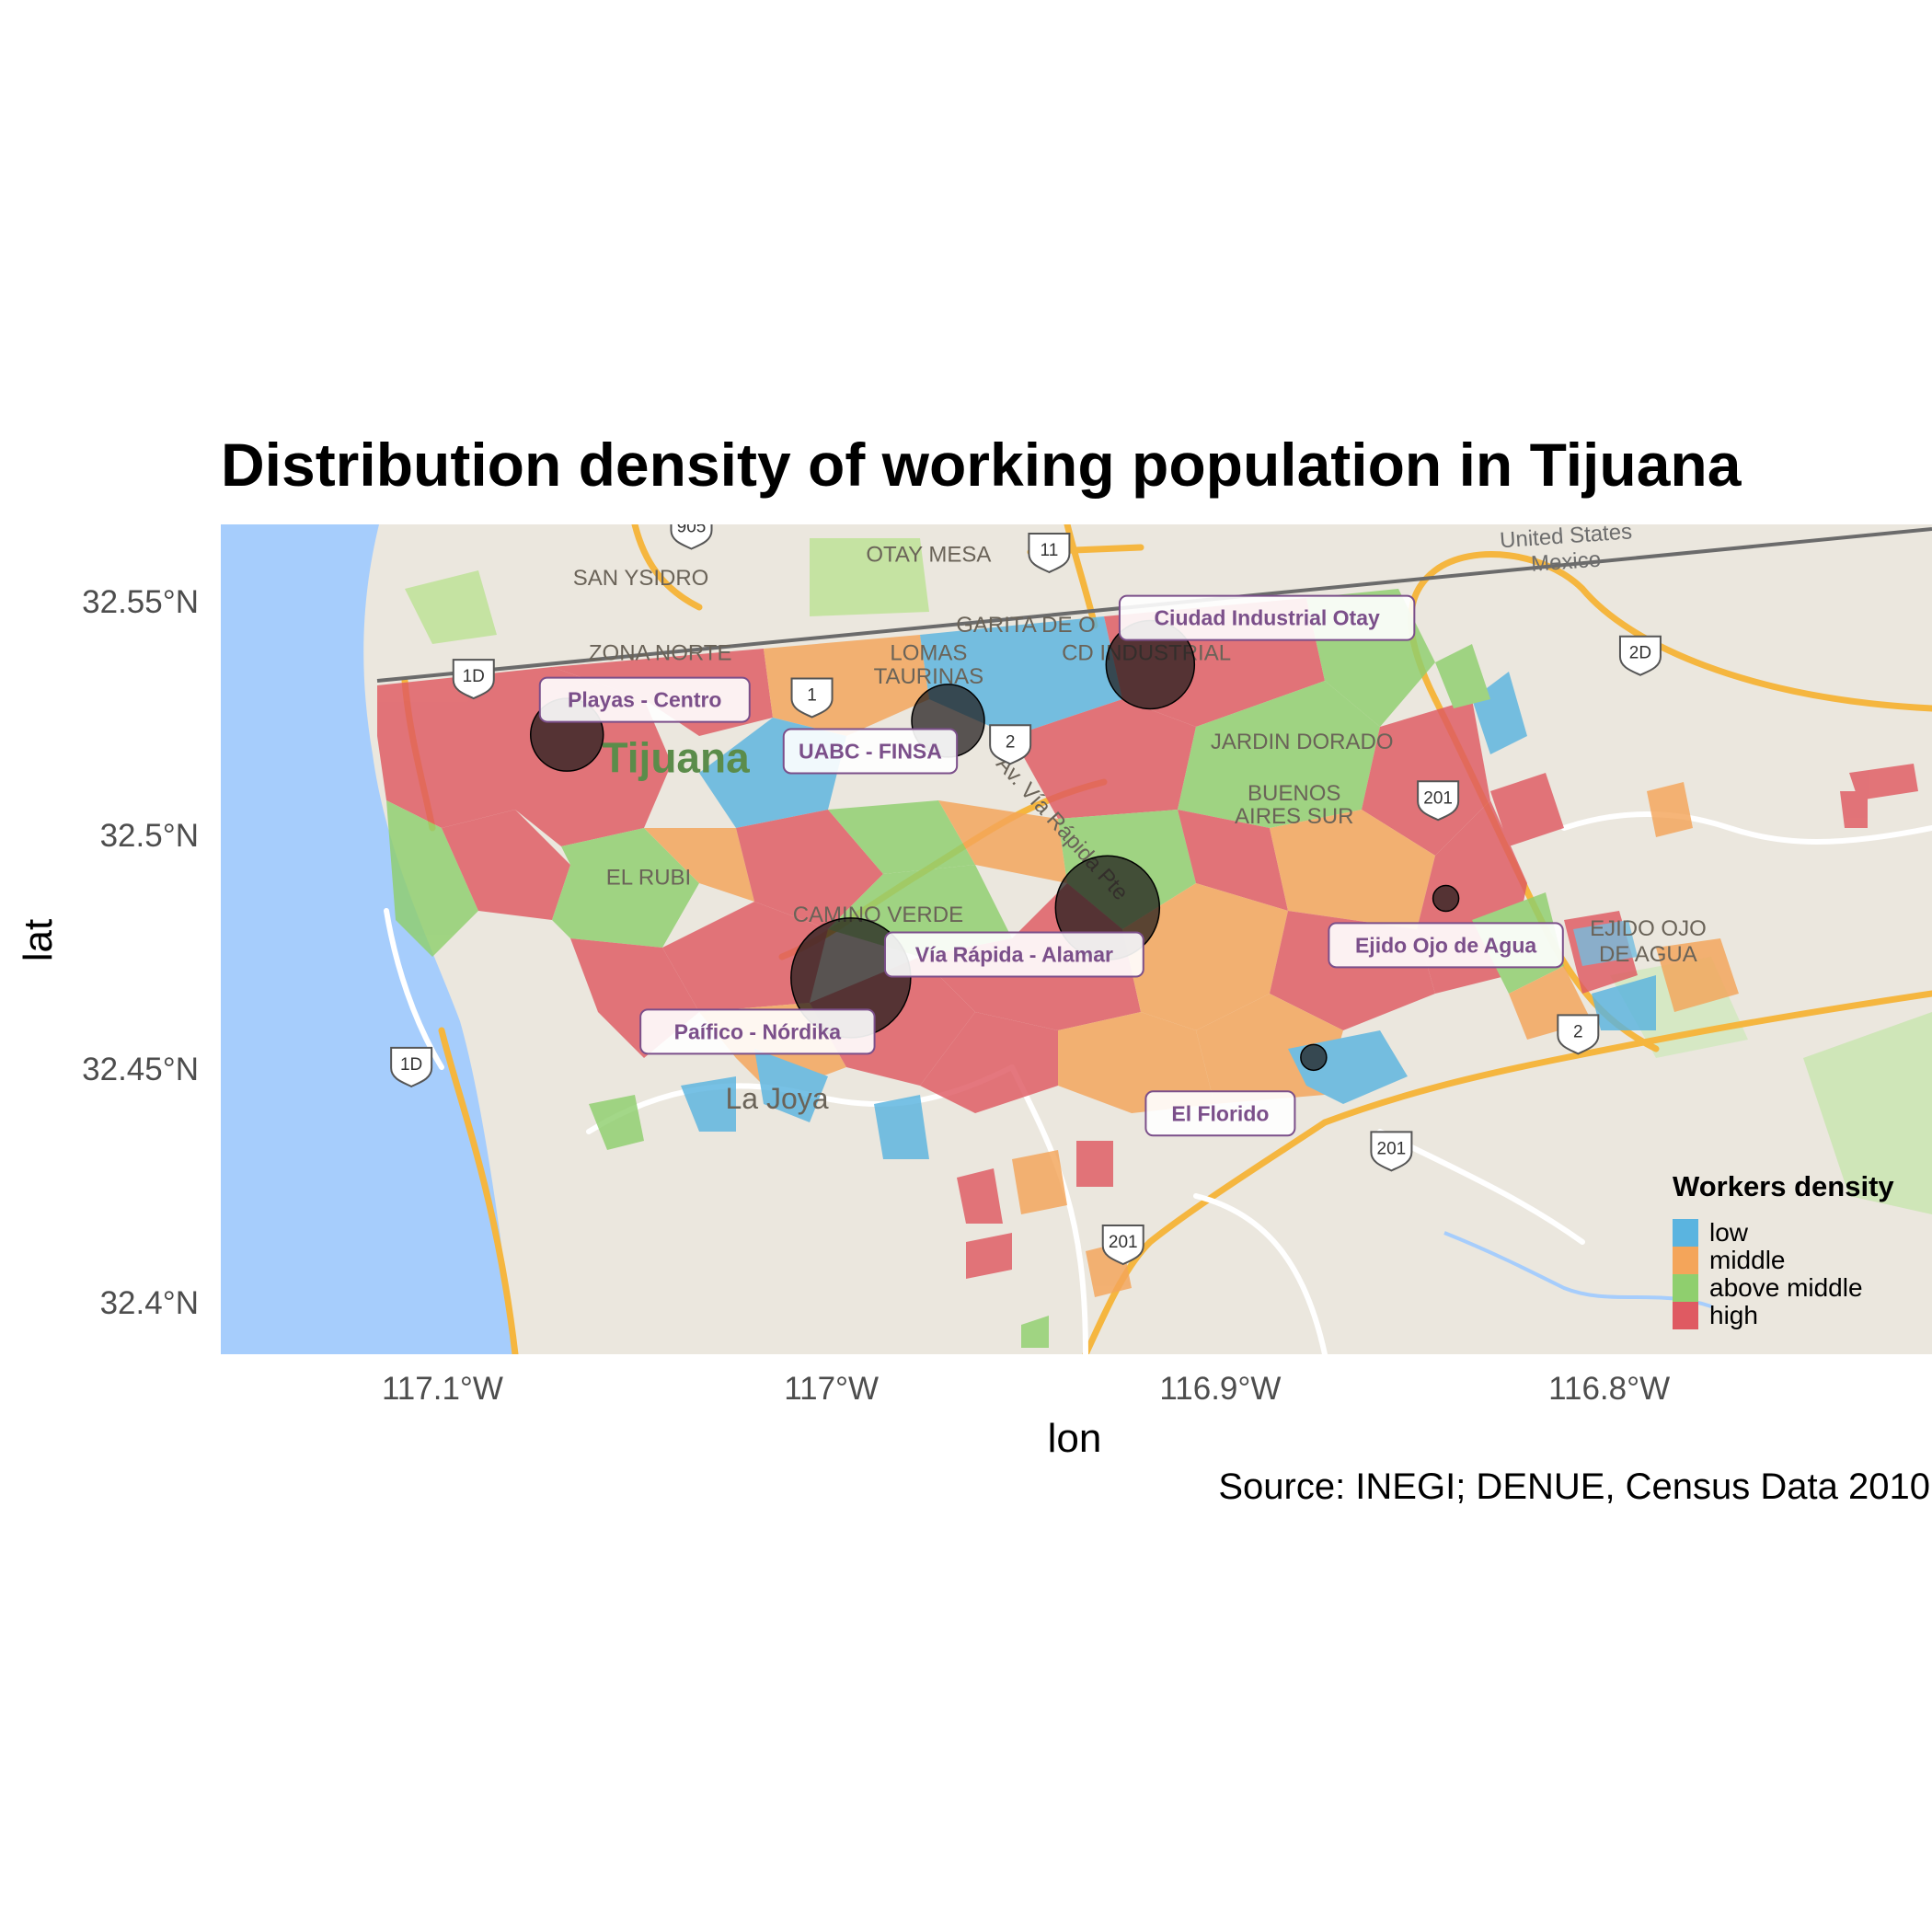  I want to click on x-axis: 117.1°W 117°W 116.9°W 116.8°W, so click(1026, 1389).